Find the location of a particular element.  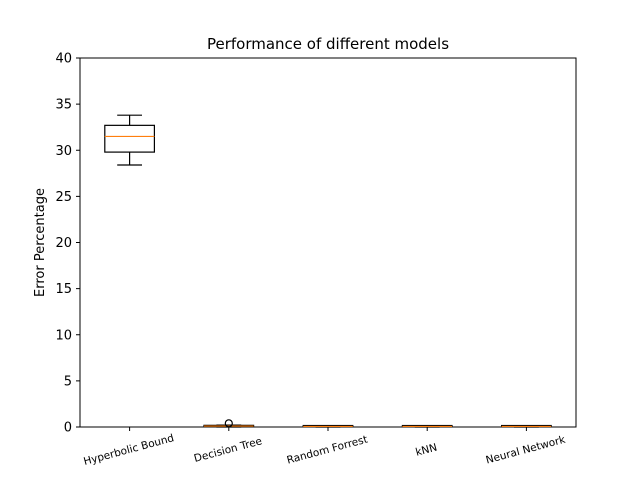

x-tick-label: Decision Tree is located at coordinates (228, 450).